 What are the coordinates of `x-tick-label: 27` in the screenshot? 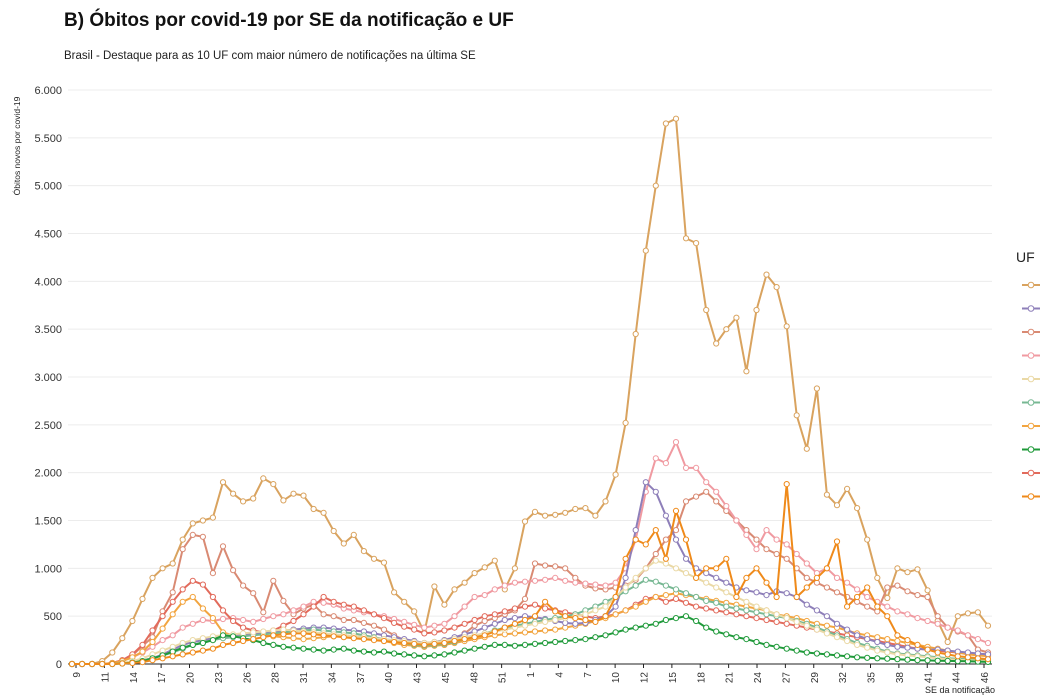 It's located at (786, 678).